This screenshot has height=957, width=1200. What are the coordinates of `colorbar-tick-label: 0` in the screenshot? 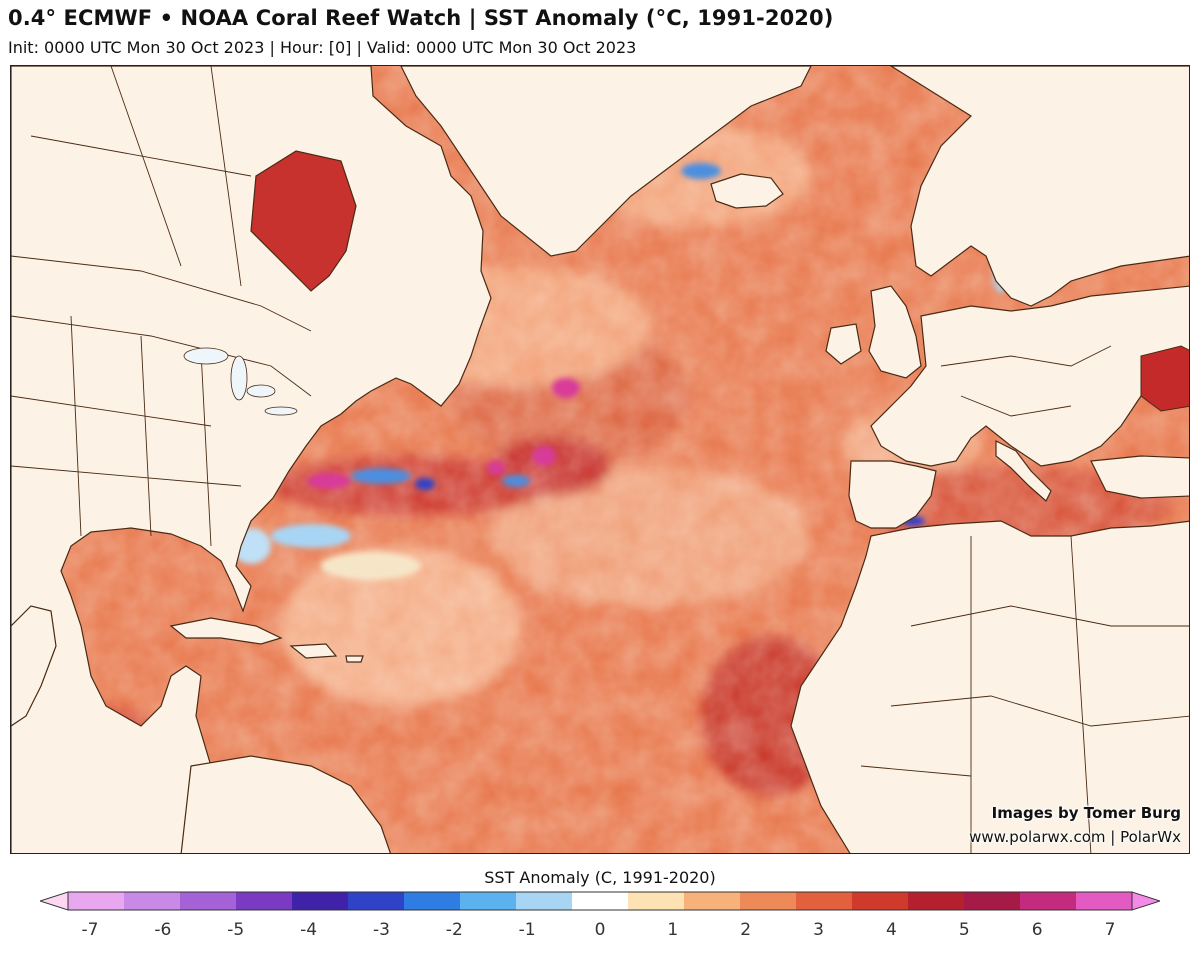 It's located at (600, 930).